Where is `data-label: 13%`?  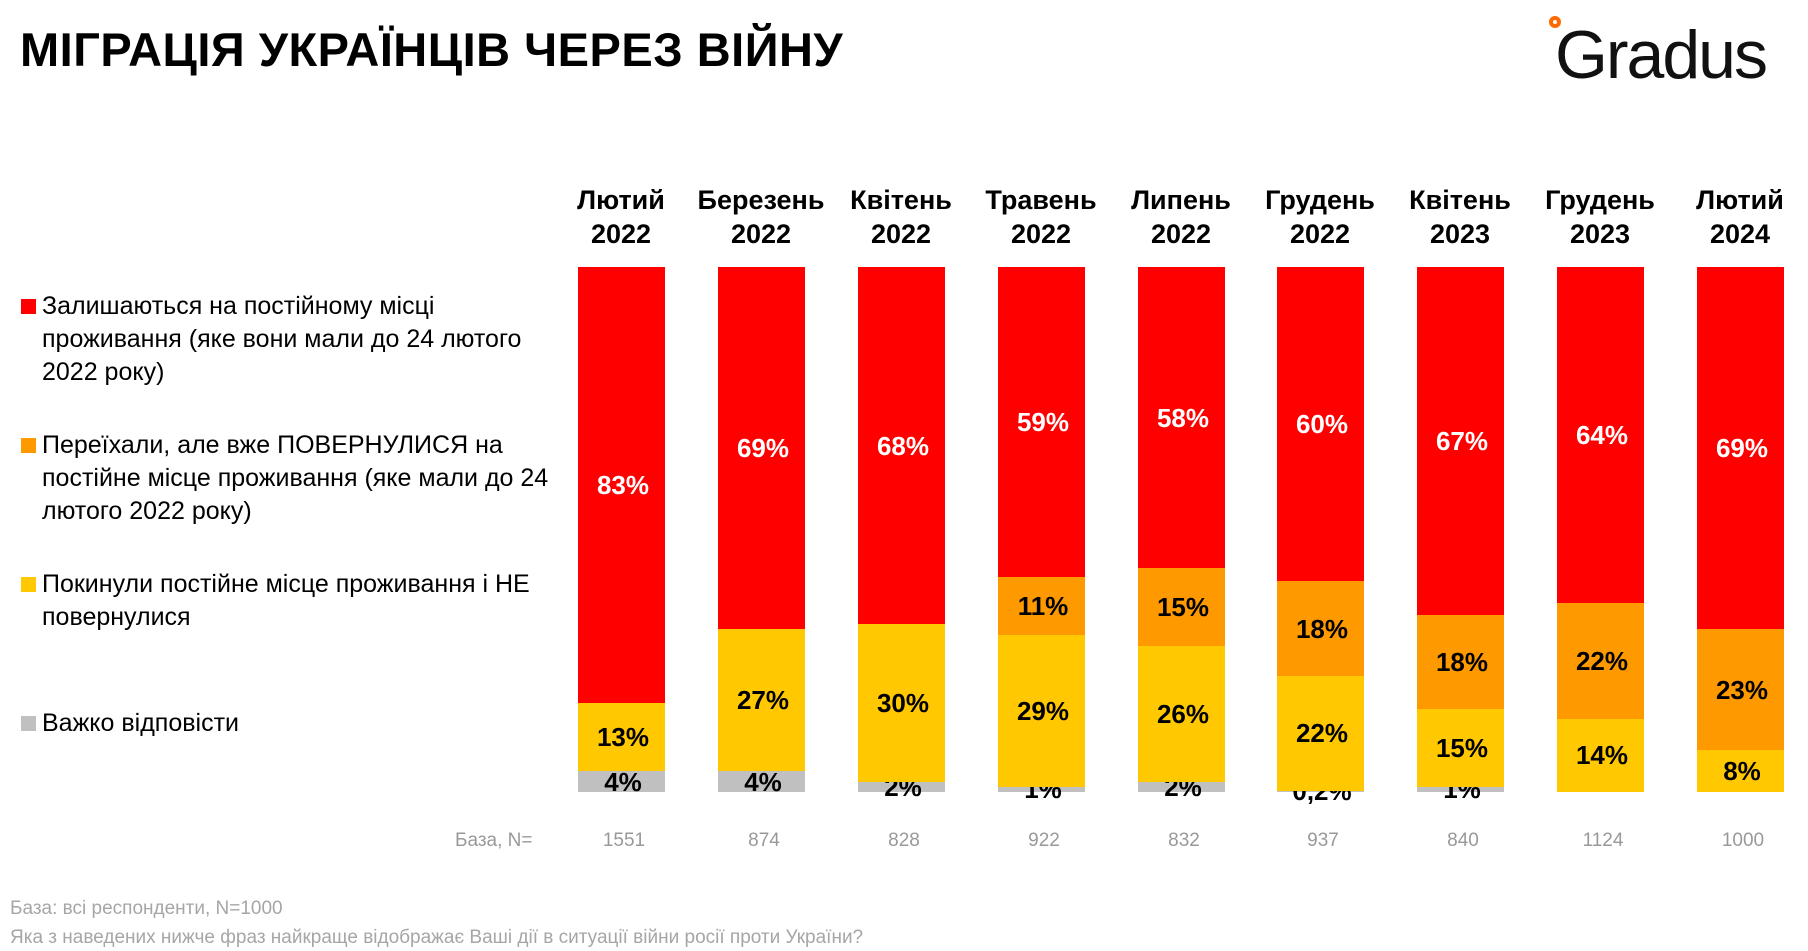
data-label: 13% is located at coordinates (623, 736).